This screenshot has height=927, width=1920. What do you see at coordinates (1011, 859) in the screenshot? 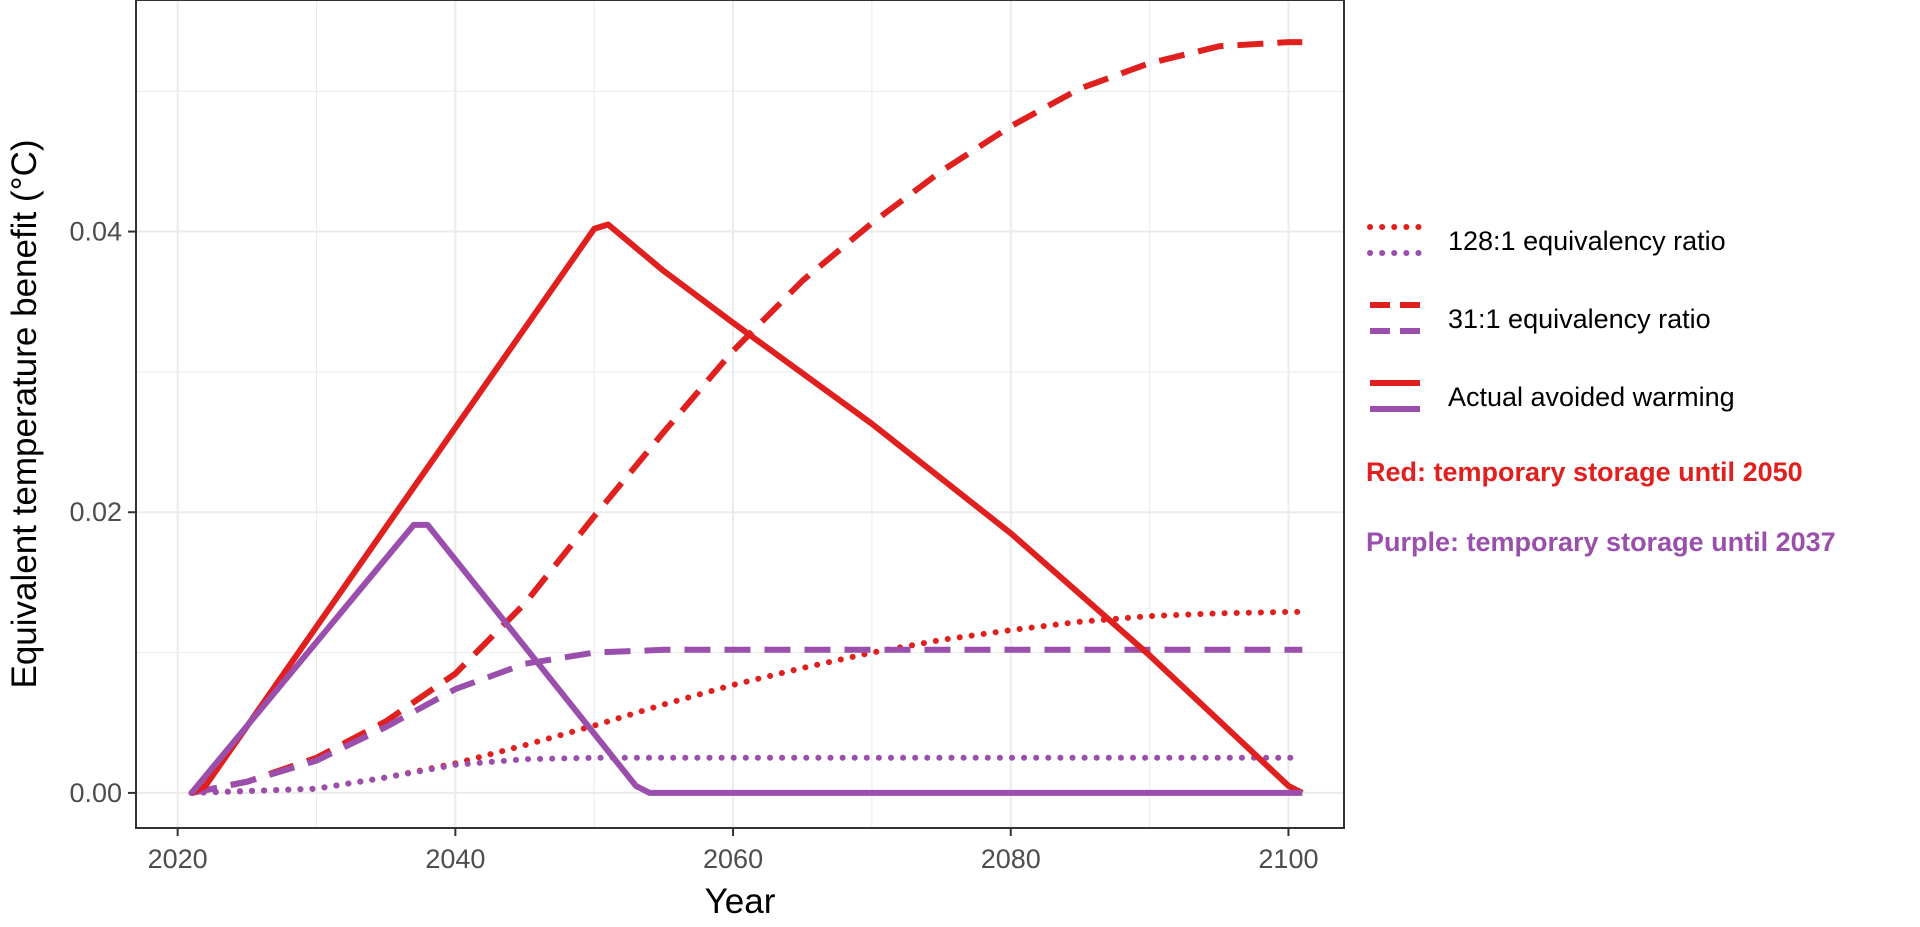
I see `x-tick-label: 2080` at bounding box center [1011, 859].